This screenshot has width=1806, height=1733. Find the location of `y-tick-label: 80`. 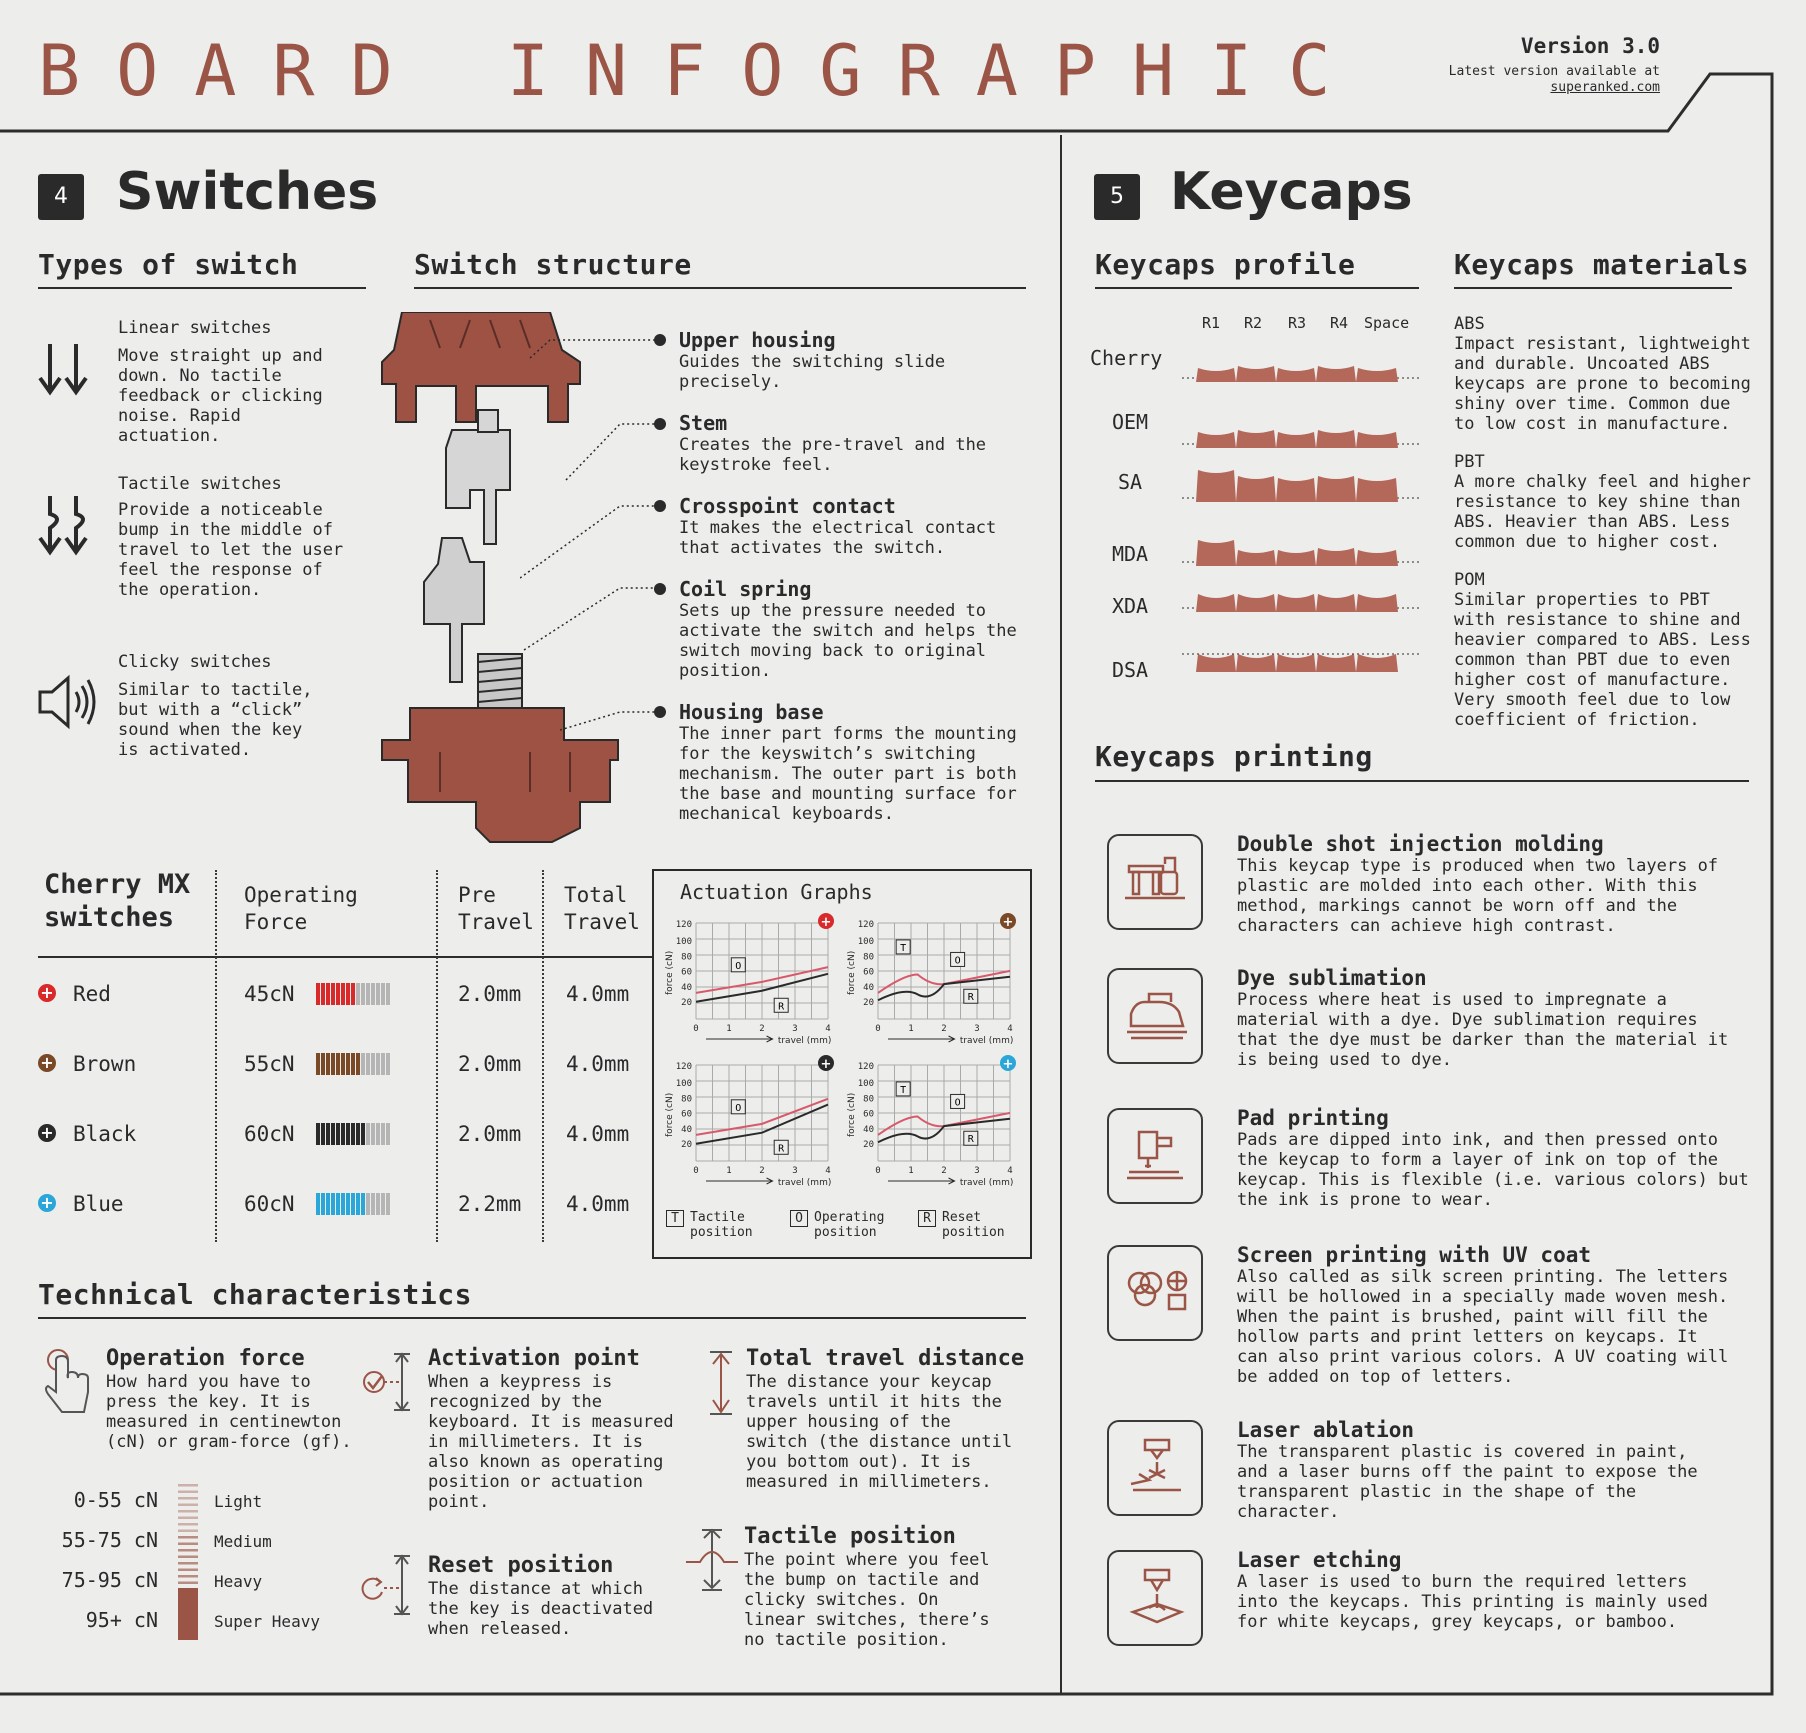

y-tick-label: 80 is located at coordinates (868, 957).